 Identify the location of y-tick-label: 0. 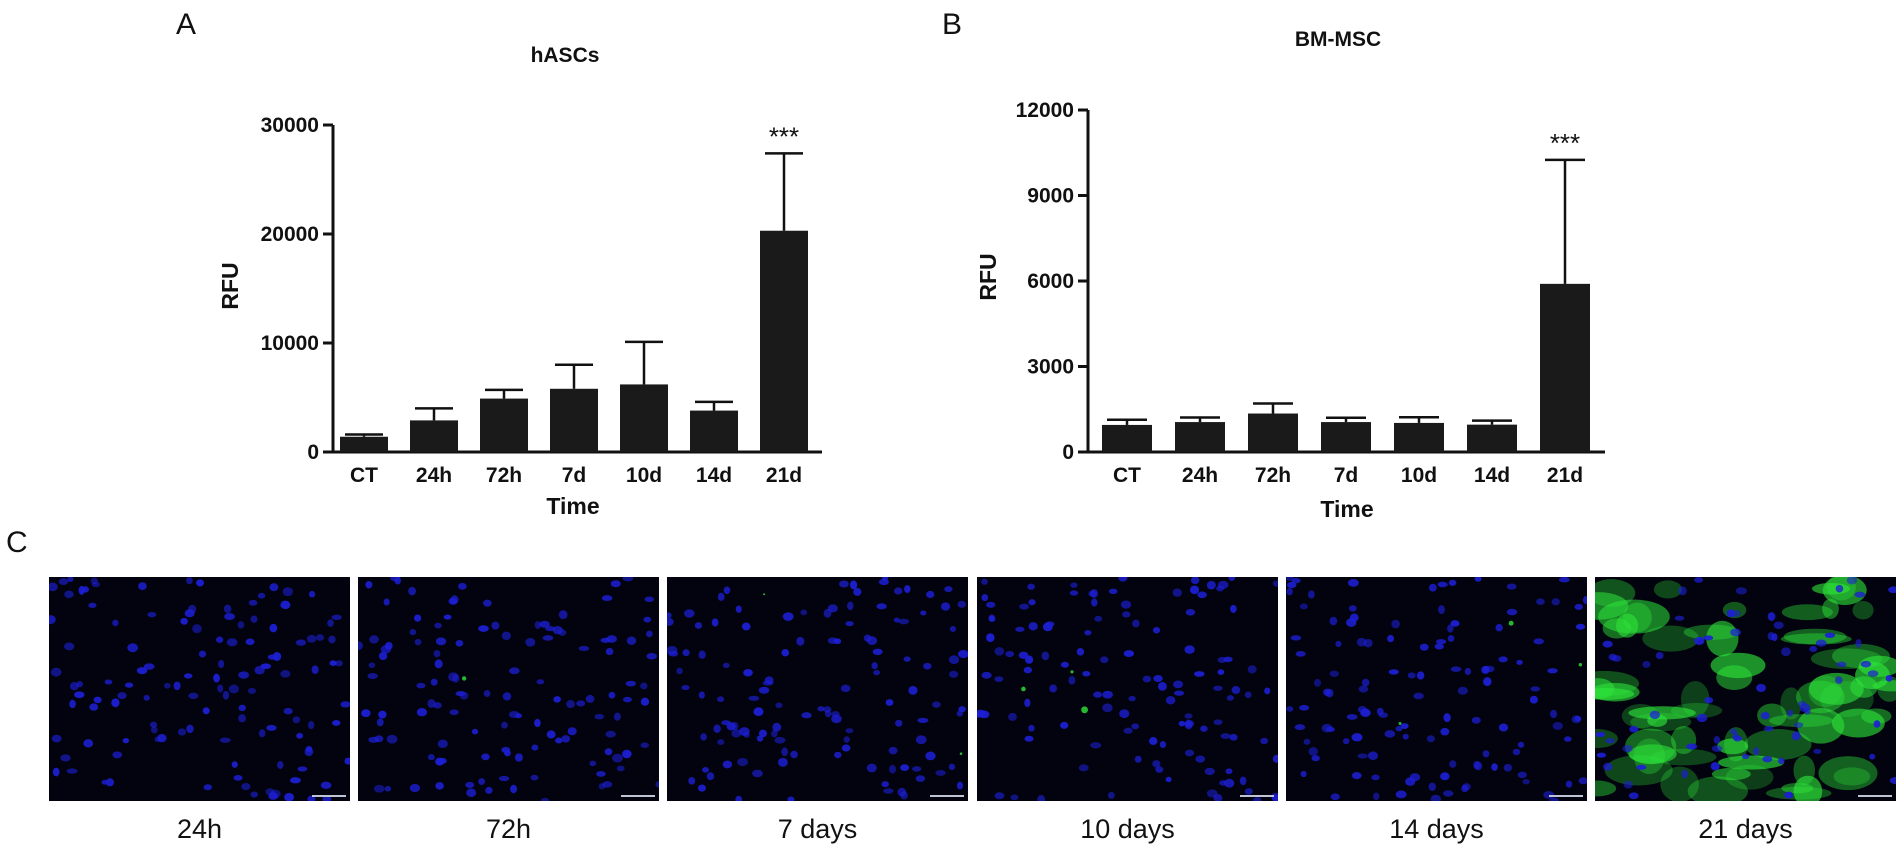
(1068, 452).